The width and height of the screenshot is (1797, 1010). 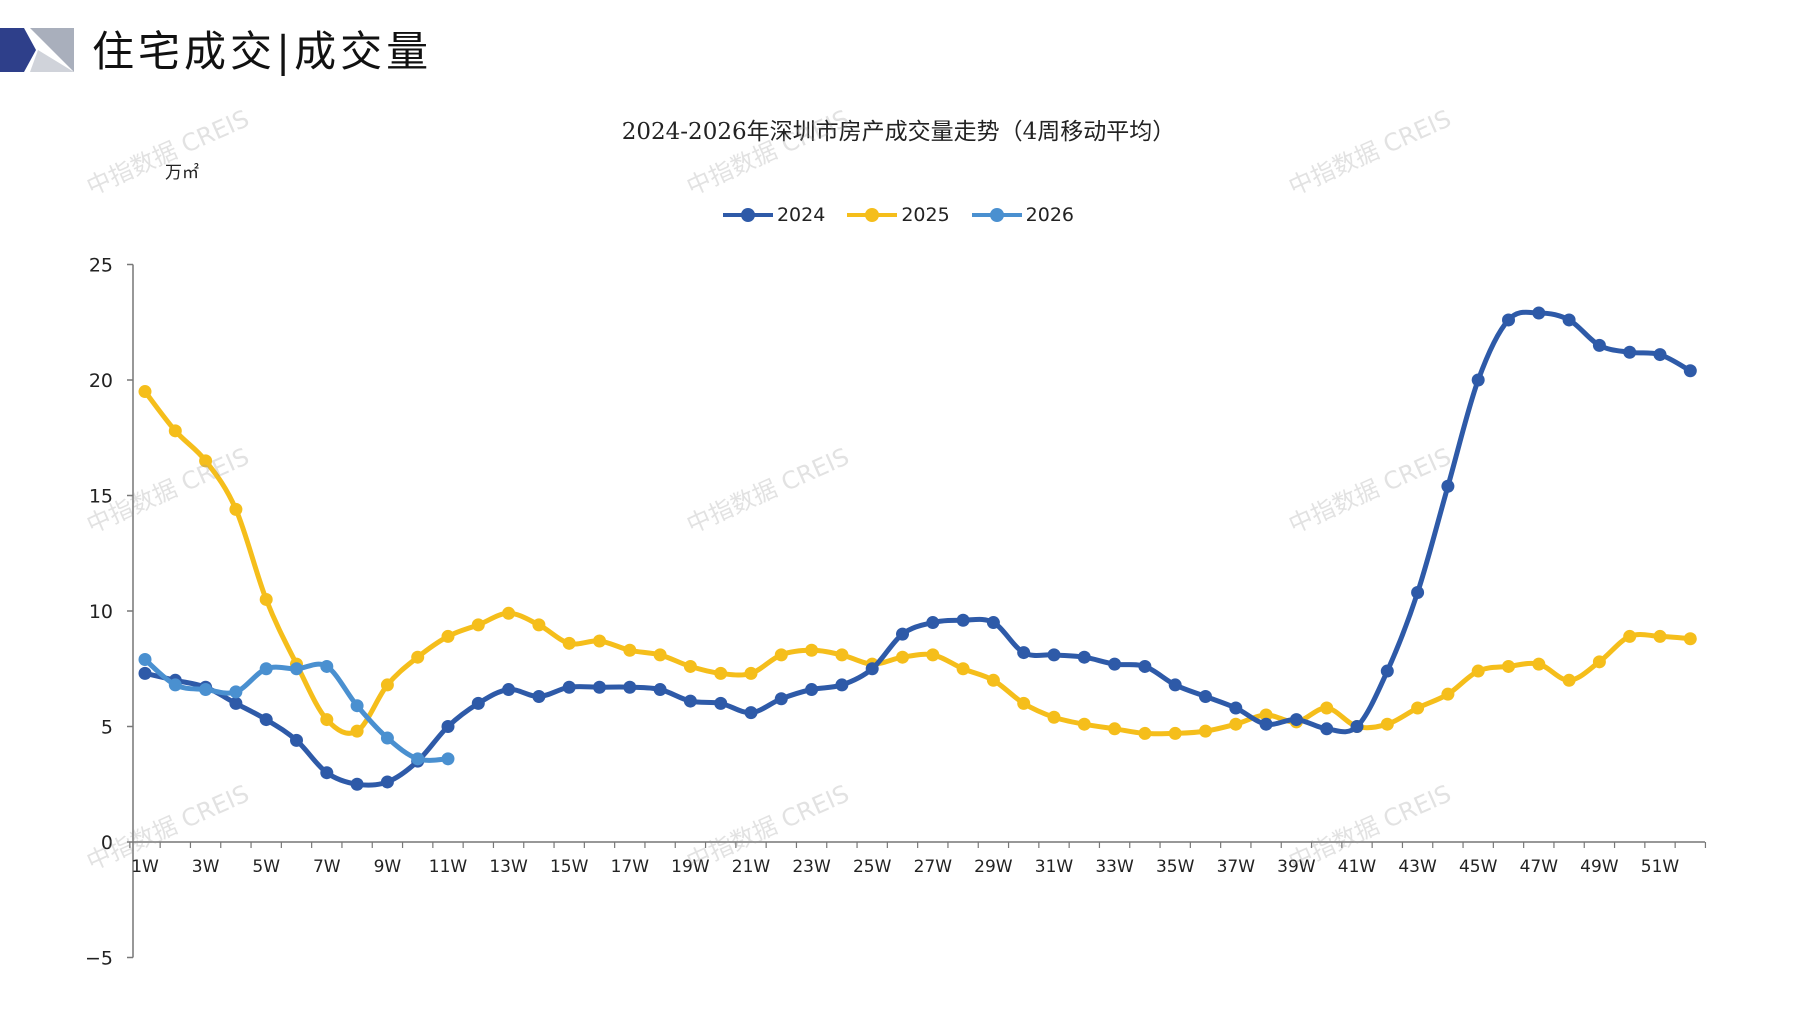 What do you see at coordinates (107, 843) in the screenshot?
I see `y-tick-label: 0` at bounding box center [107, 843].